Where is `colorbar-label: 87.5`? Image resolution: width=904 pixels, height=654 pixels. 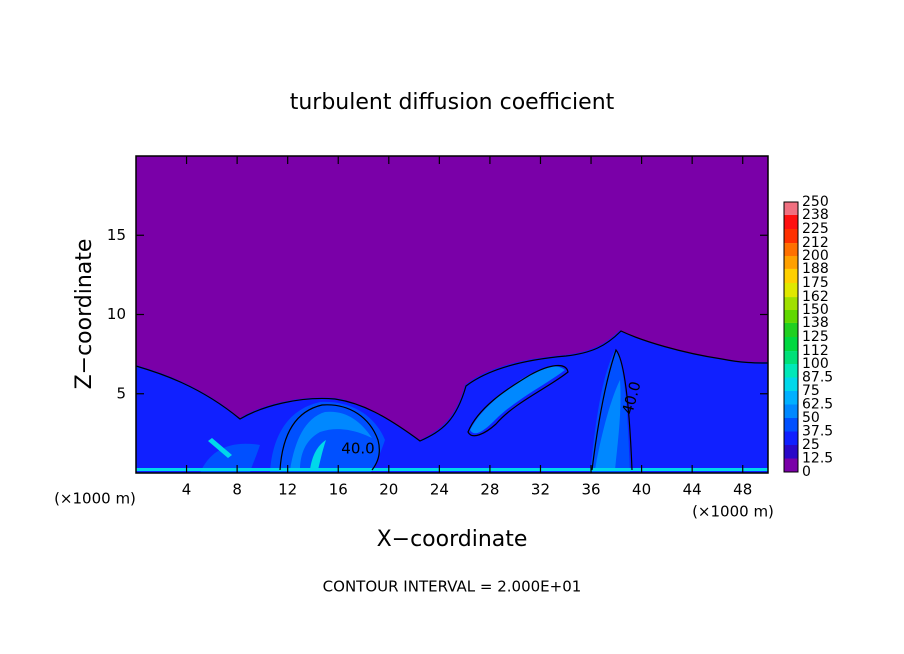 colorbar-label: 87.5 is located at coordinates (817, 378).